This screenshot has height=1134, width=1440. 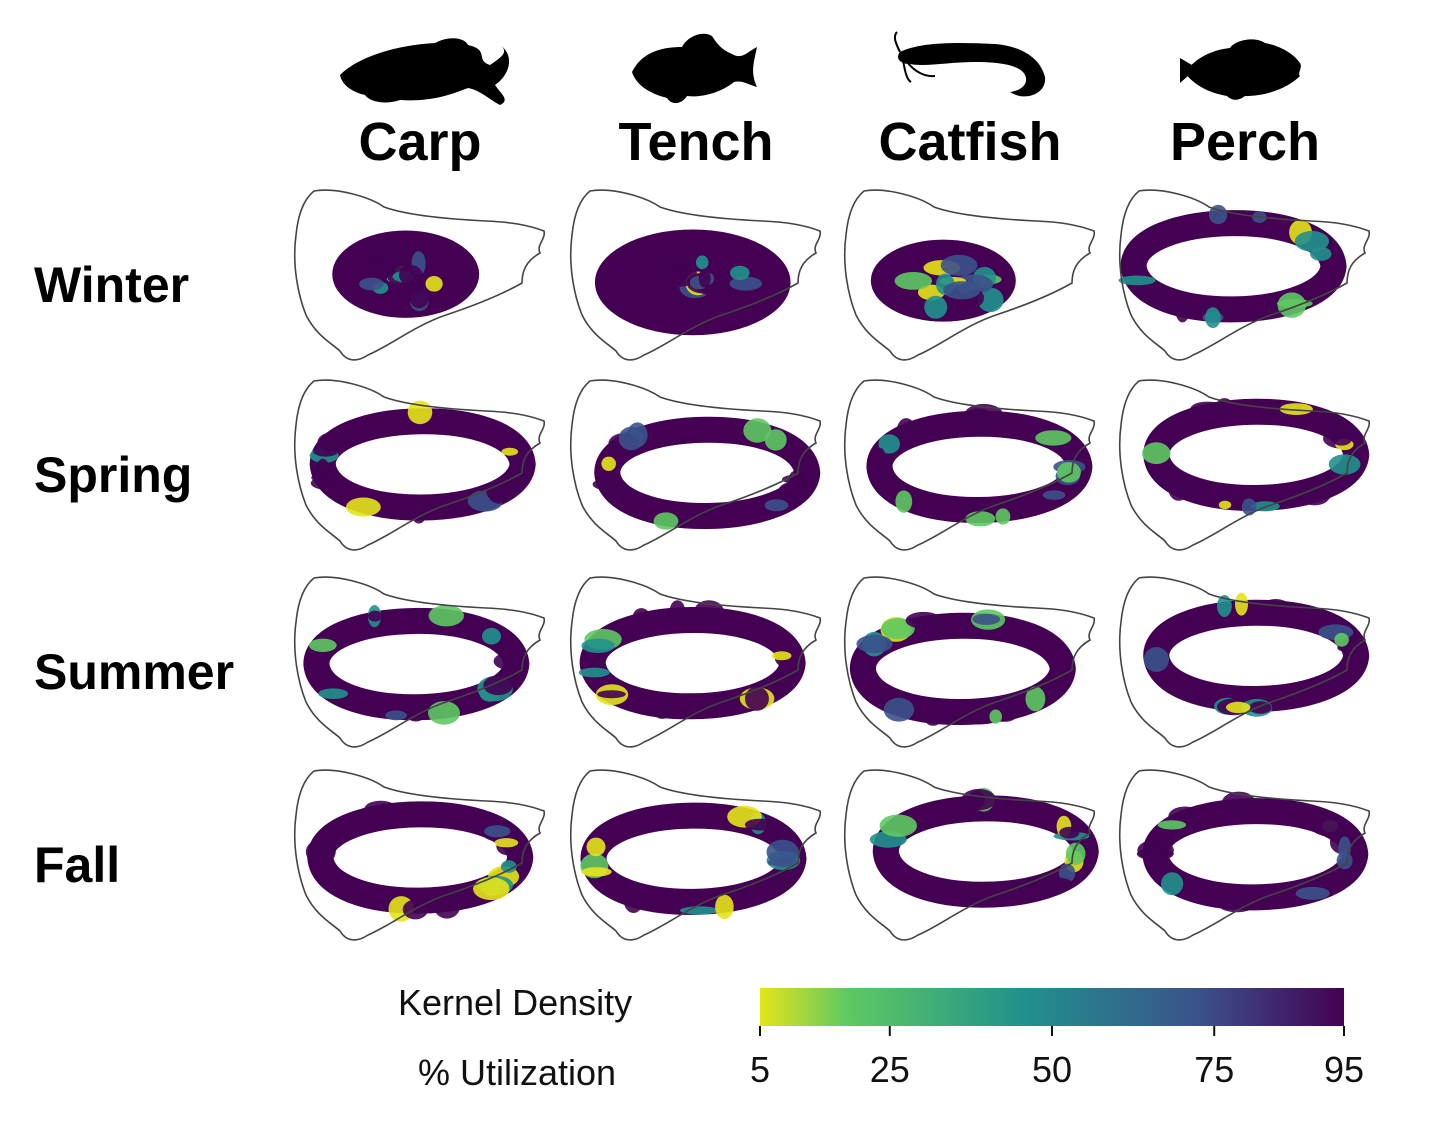 I want to click on legend: Kernel Density % Utilization 5 25 50 75 95, so click(x=881, y=1037).